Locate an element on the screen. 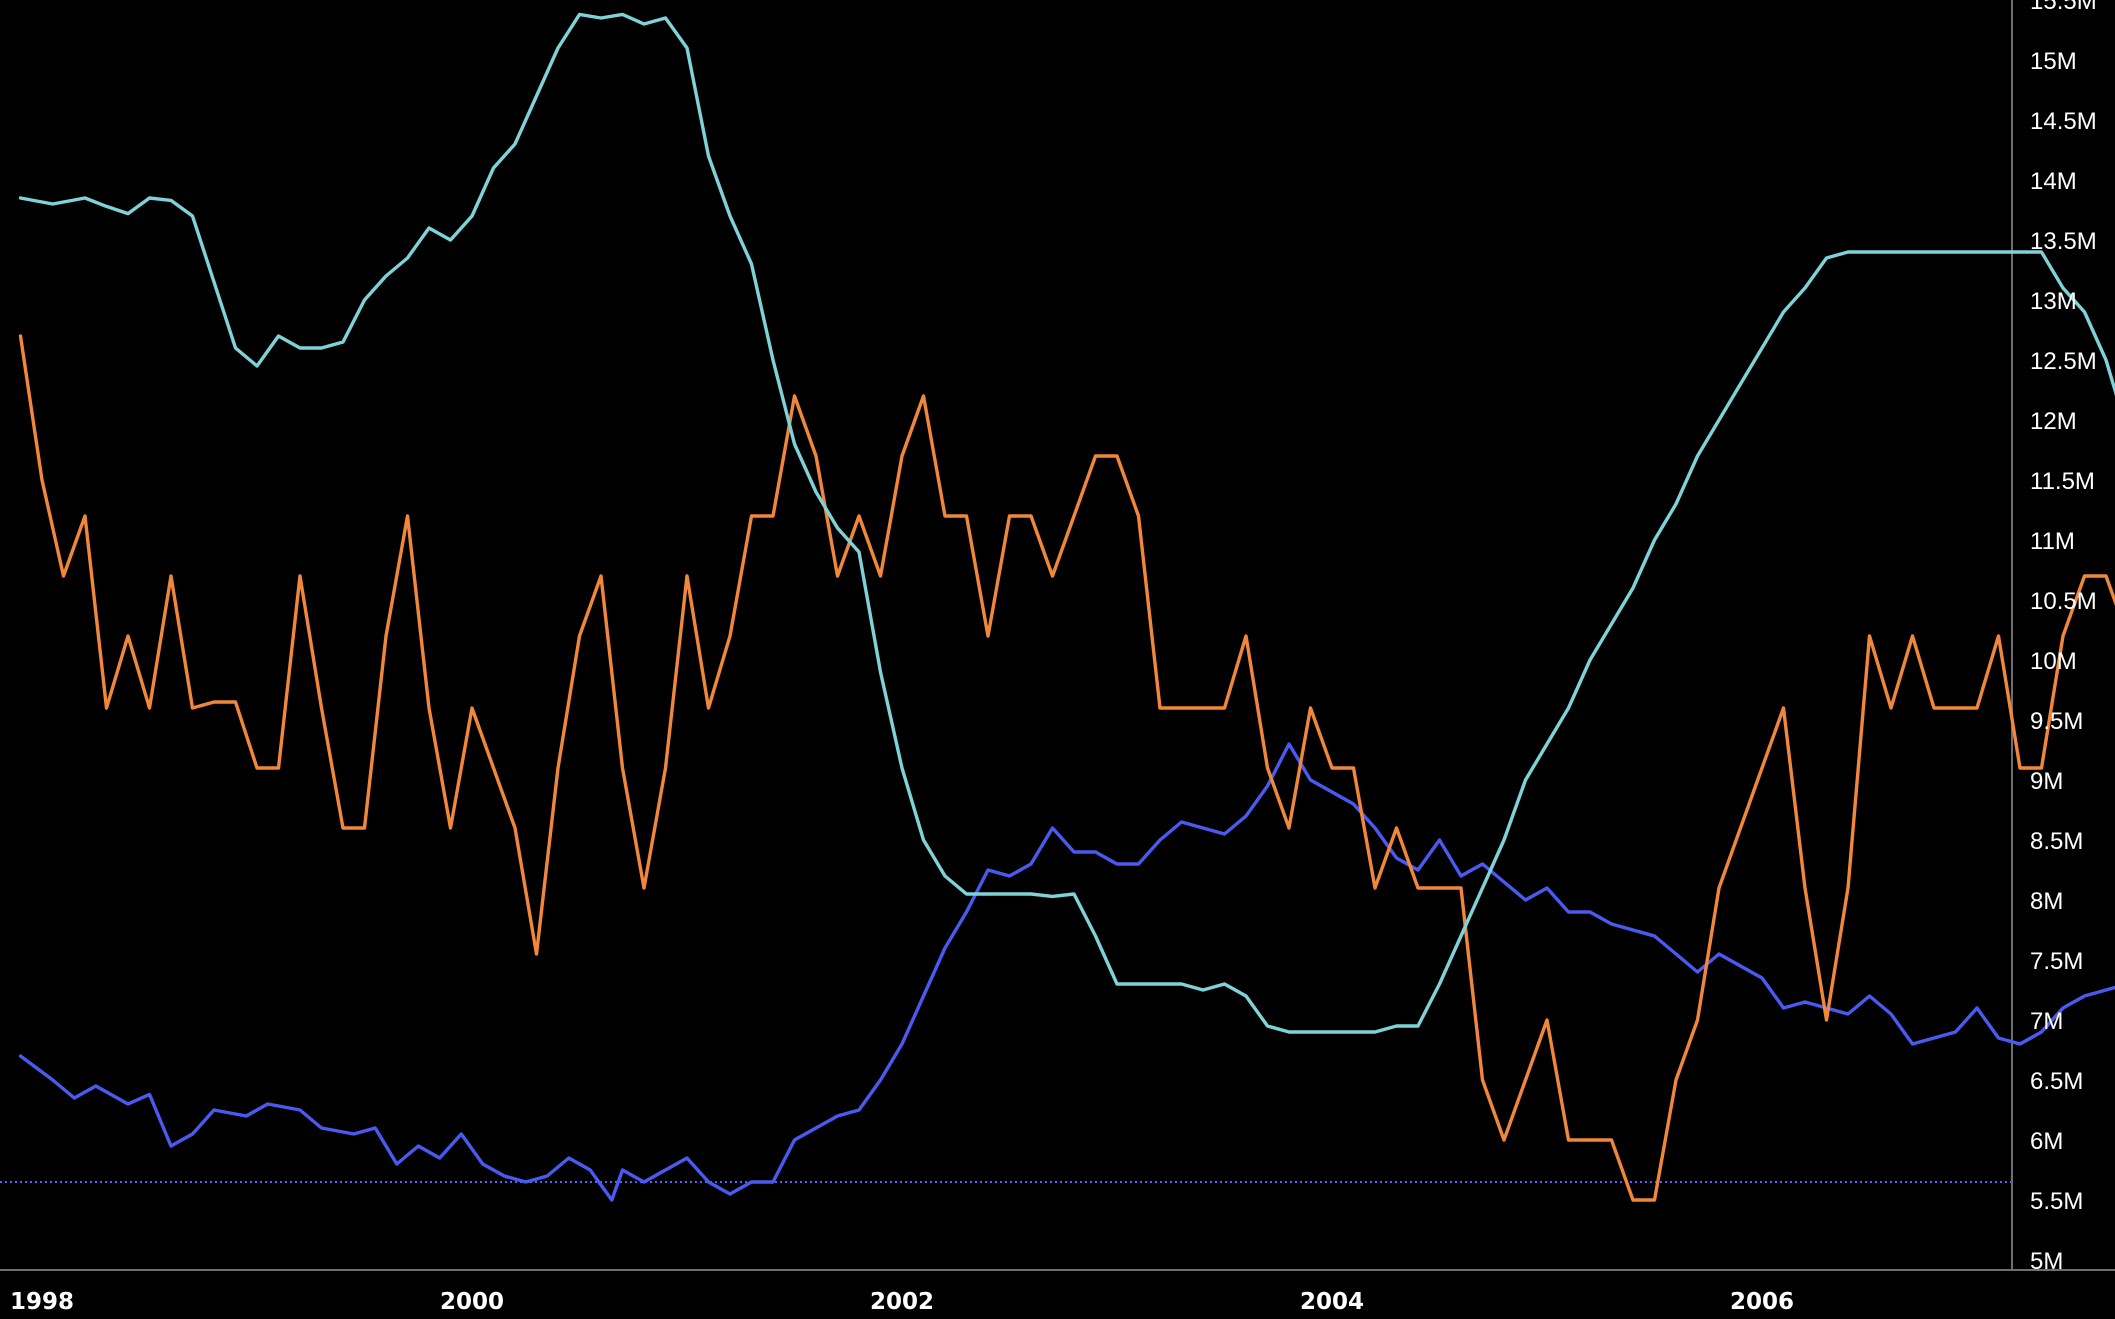 This screenshot has height=1319, width=2115. y-tick-label: 10M is located at coordinates (2053, 661).